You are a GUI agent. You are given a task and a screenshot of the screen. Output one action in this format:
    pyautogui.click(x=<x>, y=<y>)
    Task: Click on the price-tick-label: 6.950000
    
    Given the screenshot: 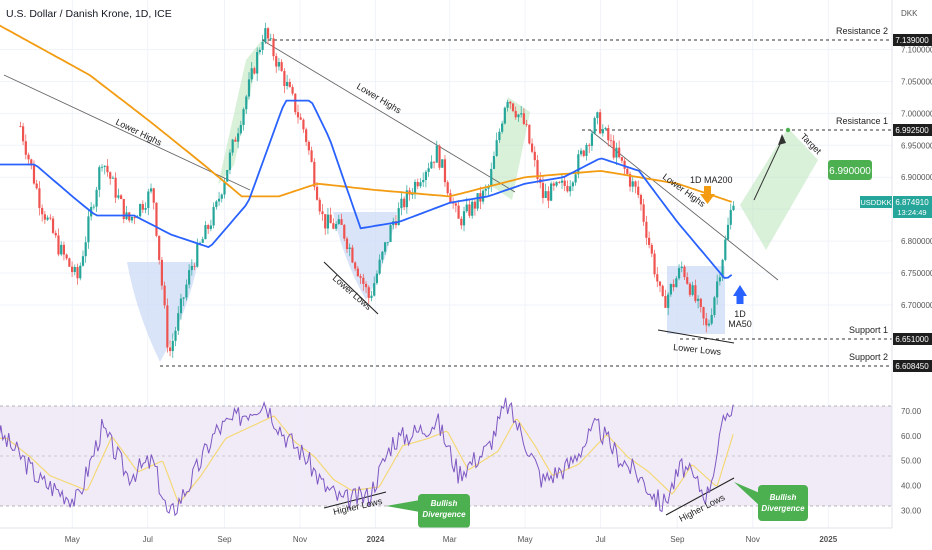 What is the action you would take?
    pyautogui.click(x=916, y=145)
    